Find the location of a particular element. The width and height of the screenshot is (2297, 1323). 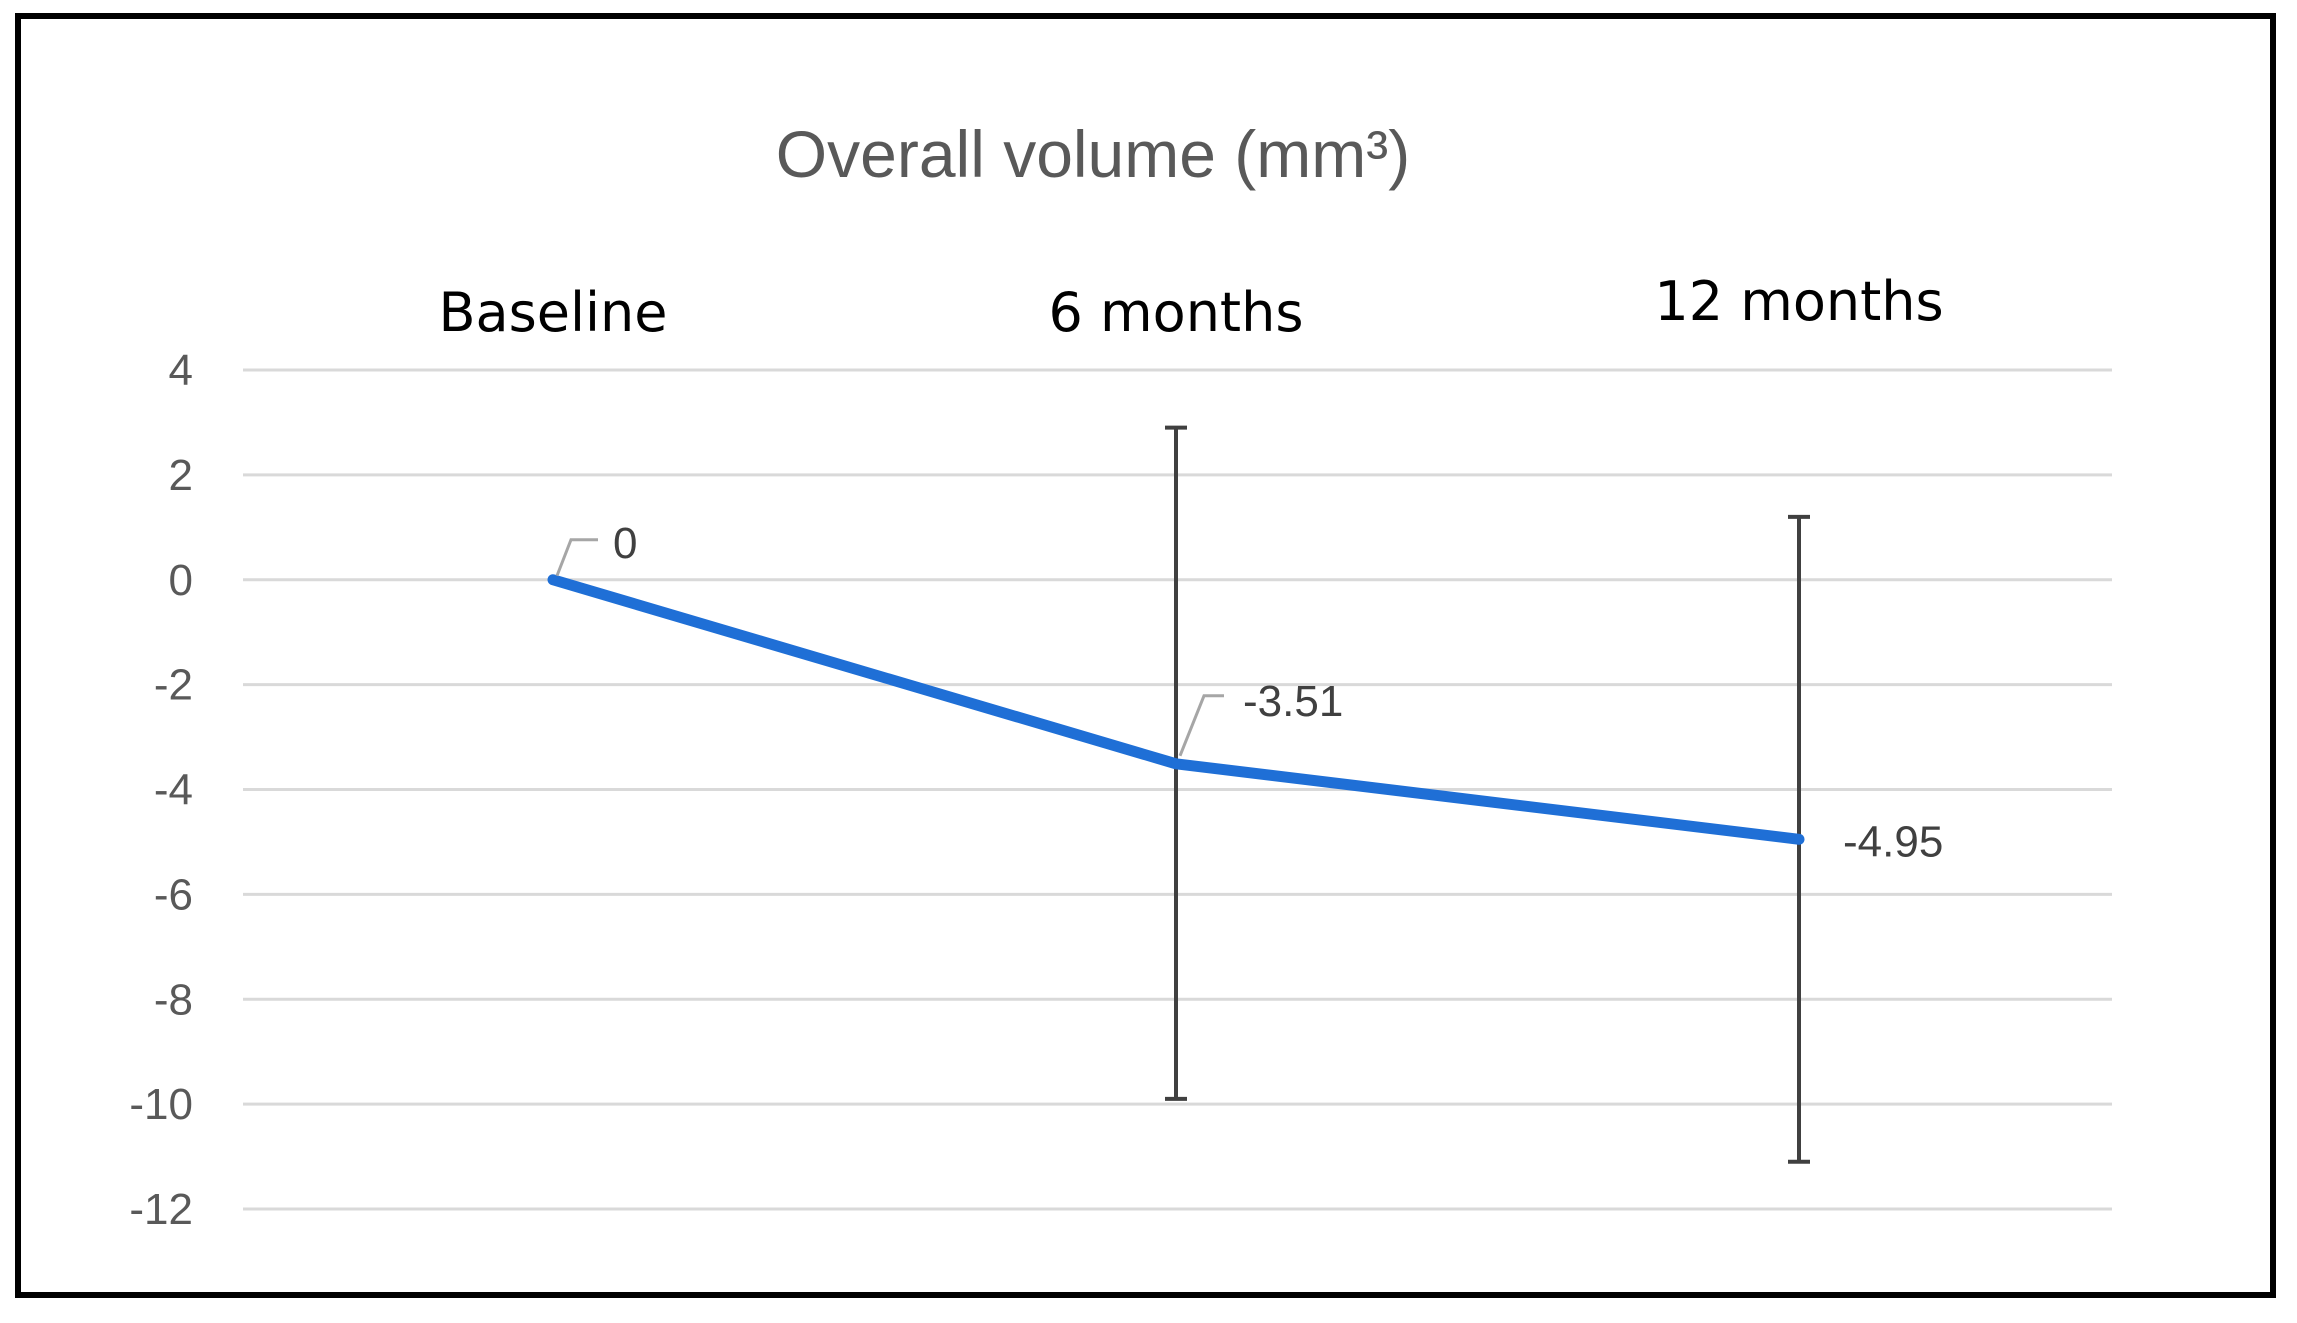

y-tick-label: -4 is located at coordinates (173, 790).